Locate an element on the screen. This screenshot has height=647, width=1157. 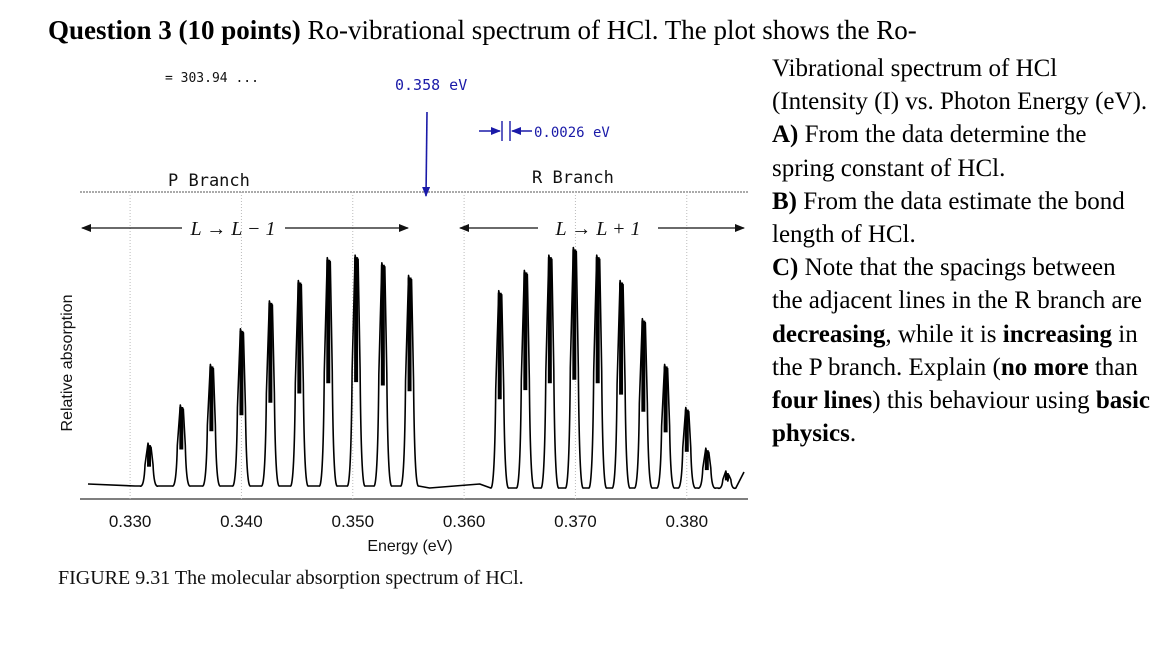
part-c-text-6: . is located at coordinates (853, 434).